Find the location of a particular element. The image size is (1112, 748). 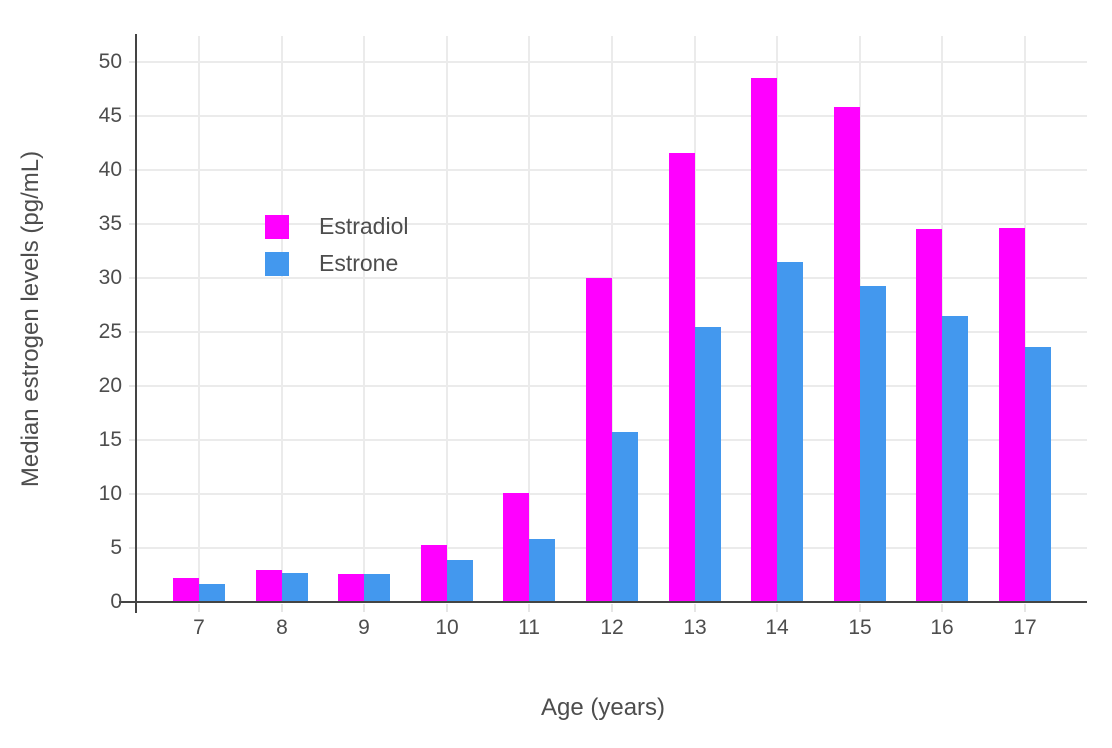

legend-label-estrone: Estrone is located at coordinates (359, 263).